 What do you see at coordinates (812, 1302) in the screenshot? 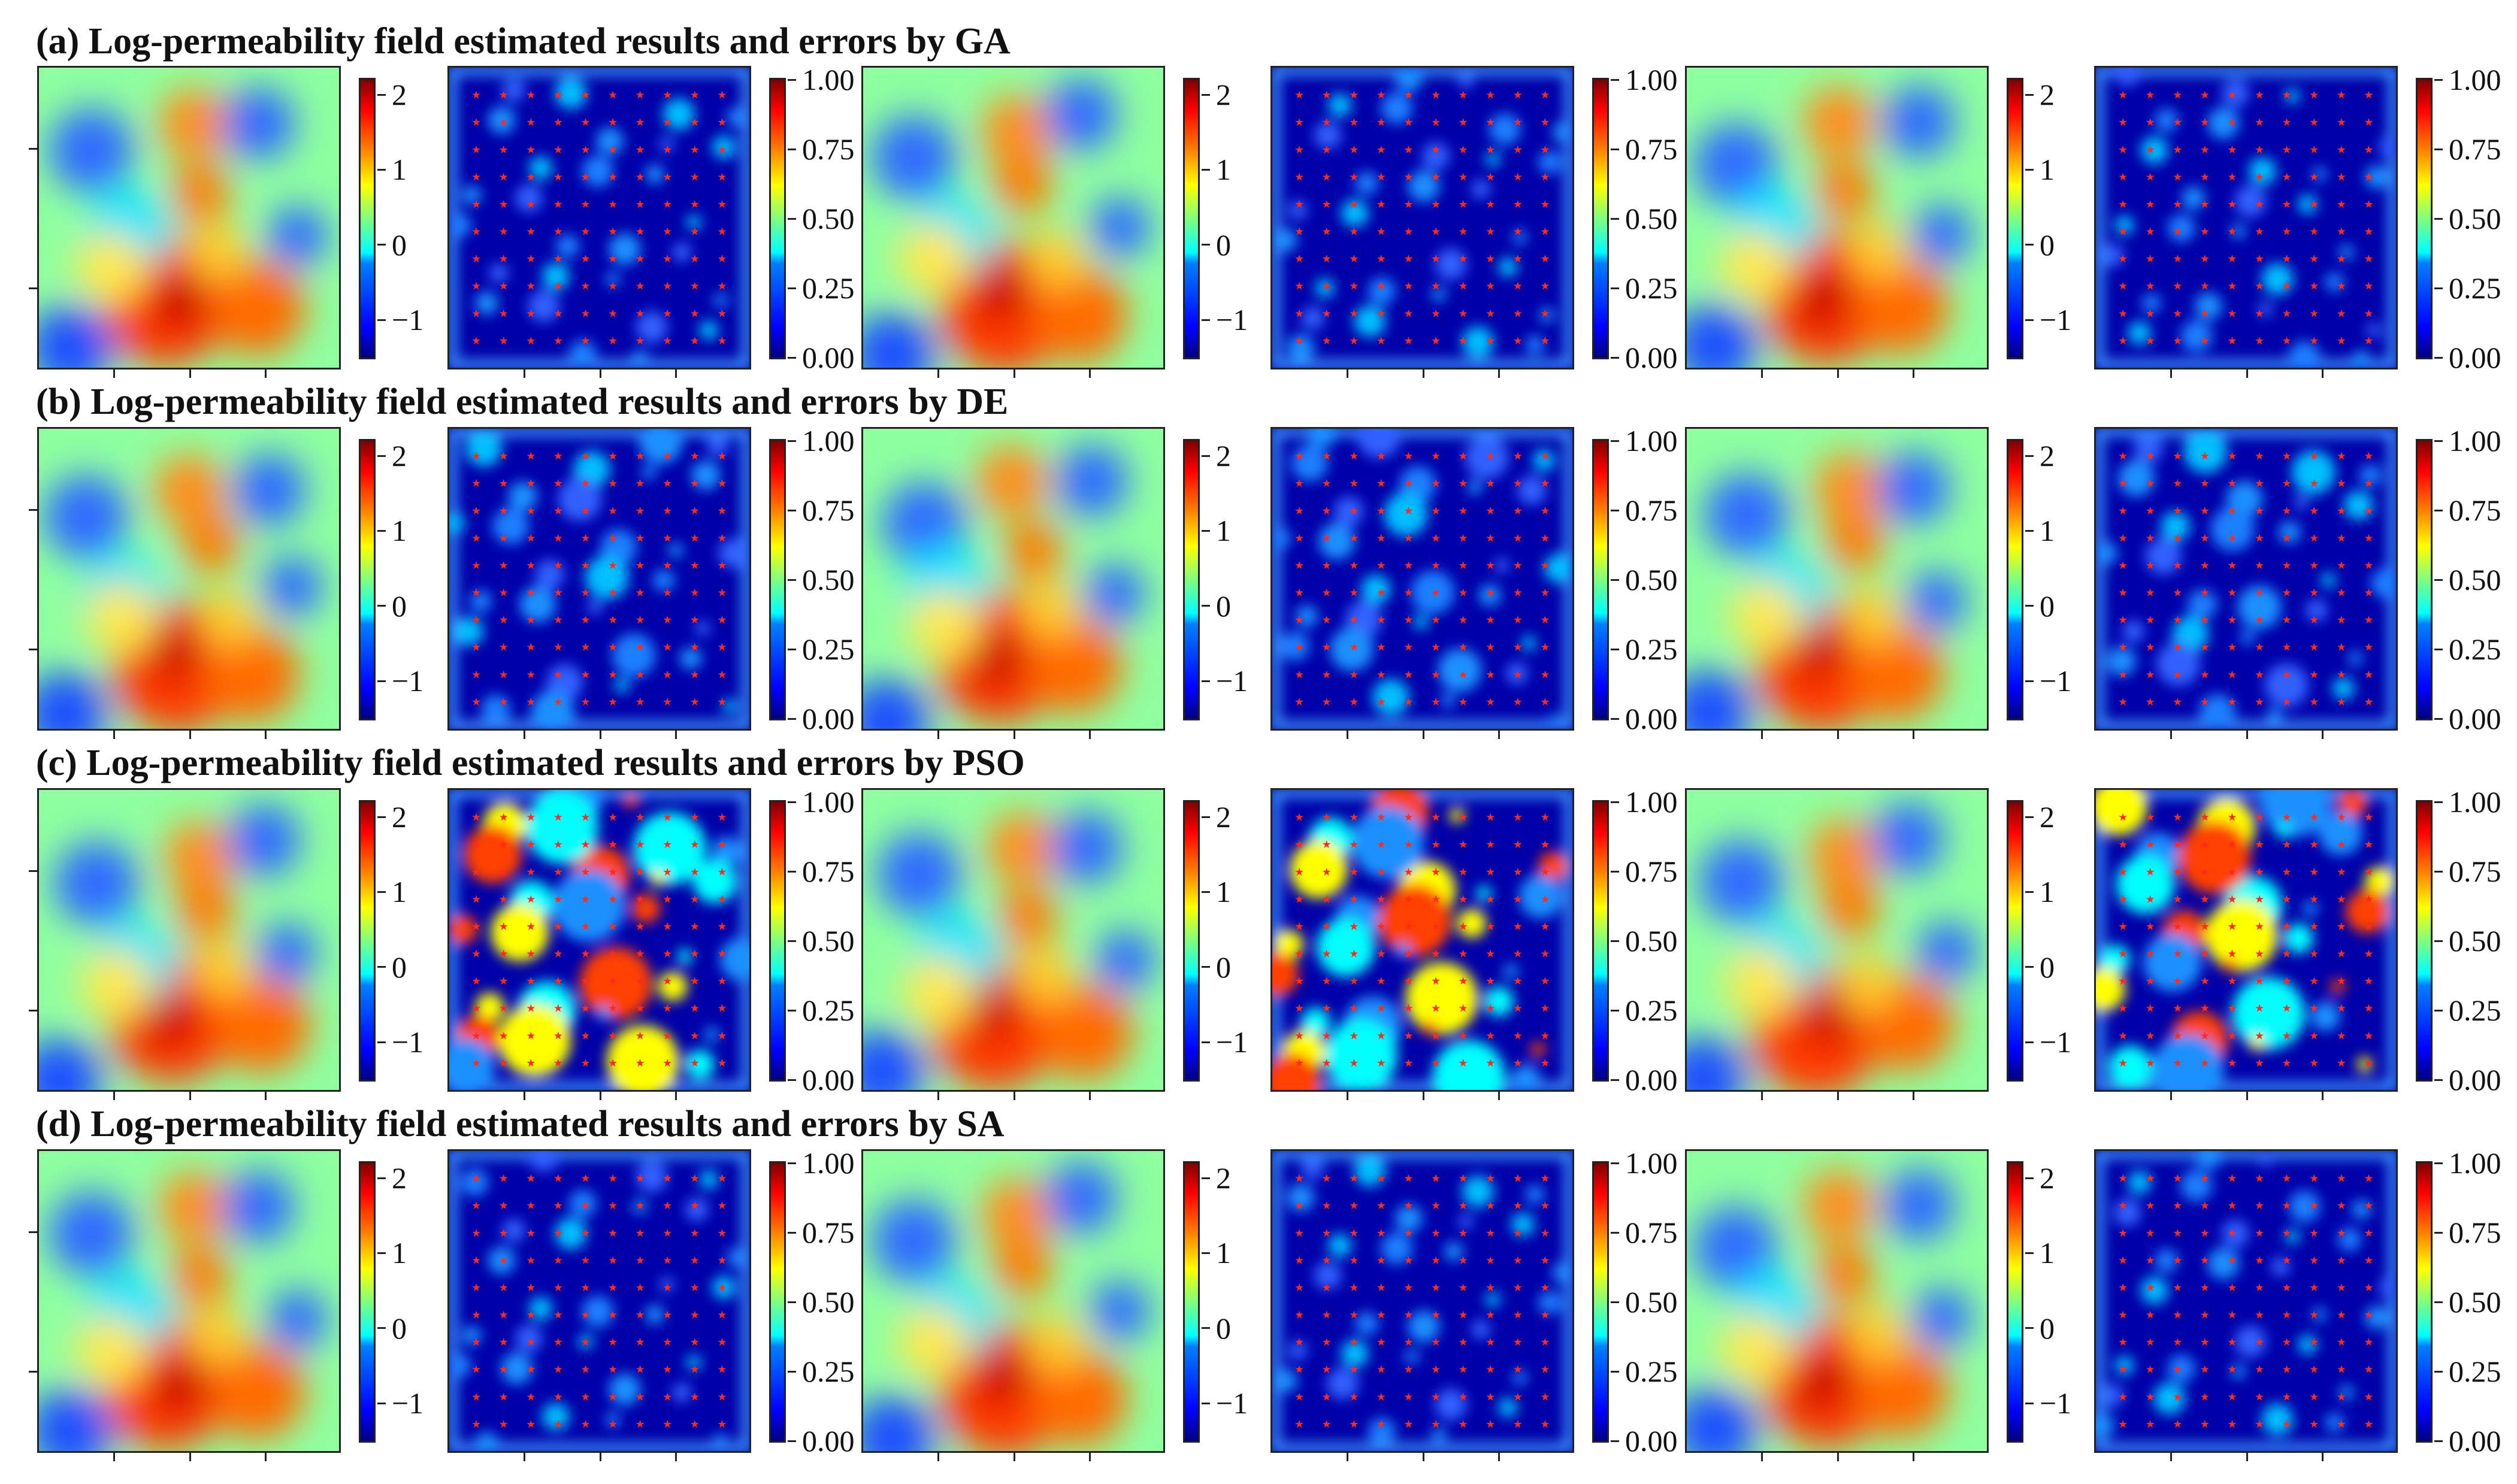
I see `error-colorbar: 0.00 0.25 0.50 0.75 1.00` at bounding box center [812, 1302].